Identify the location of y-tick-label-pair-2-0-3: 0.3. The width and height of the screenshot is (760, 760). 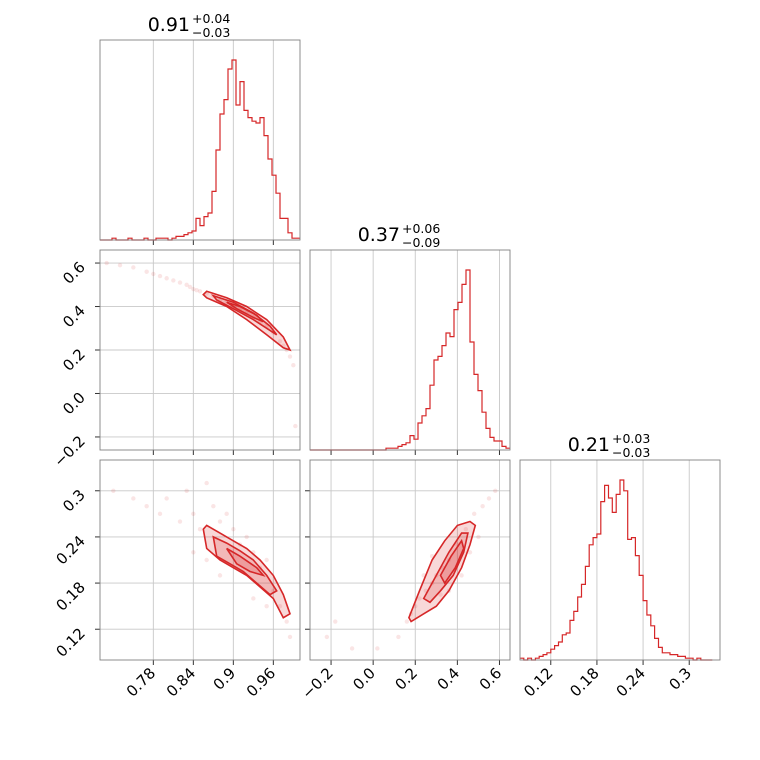
(74, 501).